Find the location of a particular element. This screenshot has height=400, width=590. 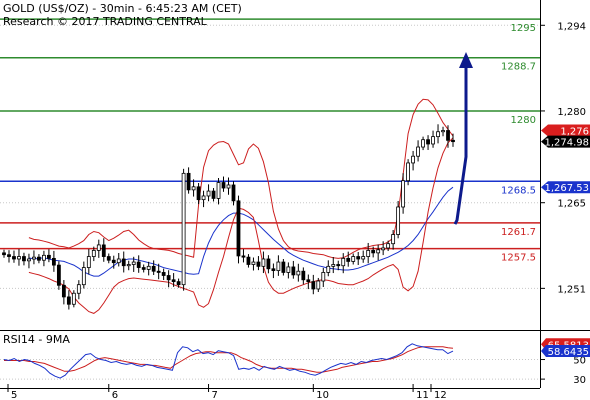

time-tick-label: 6 is located at coordinates (115, 395).